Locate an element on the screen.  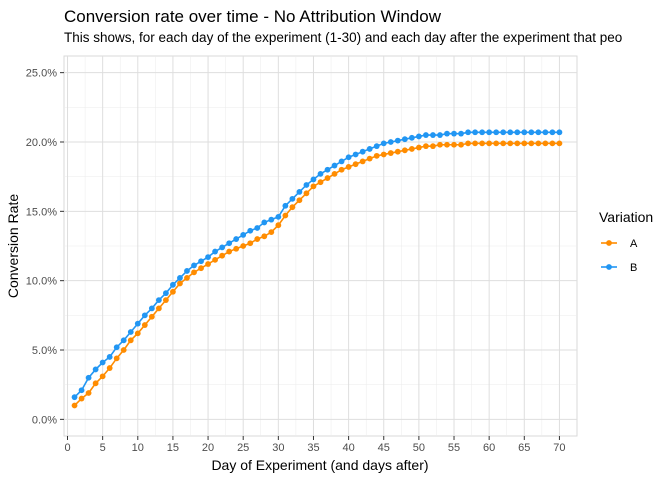
y-tick-label: 25.0% is located at coordinates (41, 74).